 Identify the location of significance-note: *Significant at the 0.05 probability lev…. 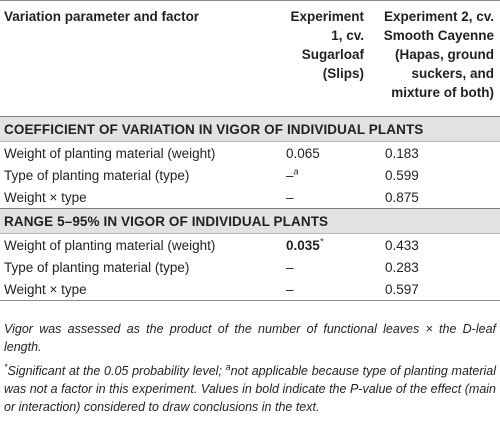
(250, 389).